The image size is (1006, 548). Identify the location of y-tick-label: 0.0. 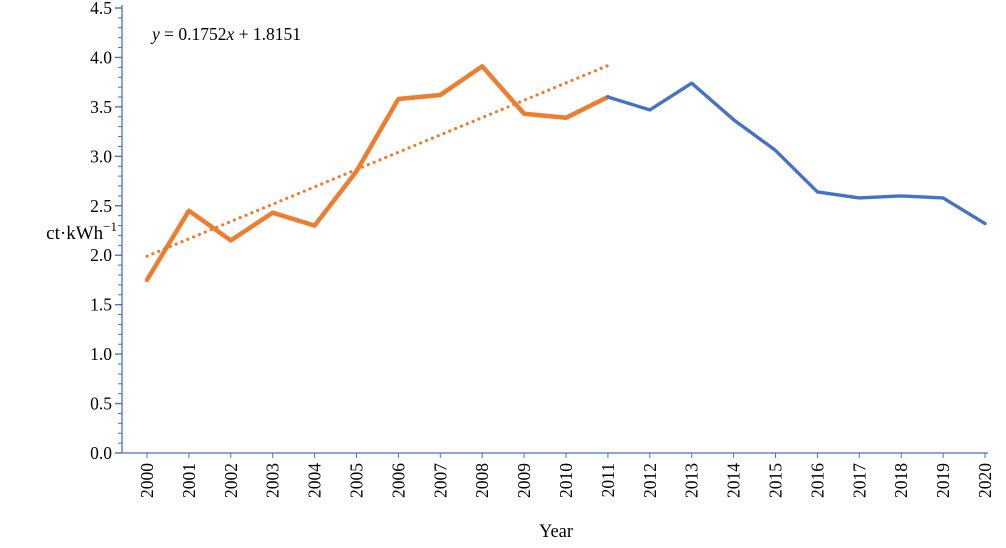
(101, 453).